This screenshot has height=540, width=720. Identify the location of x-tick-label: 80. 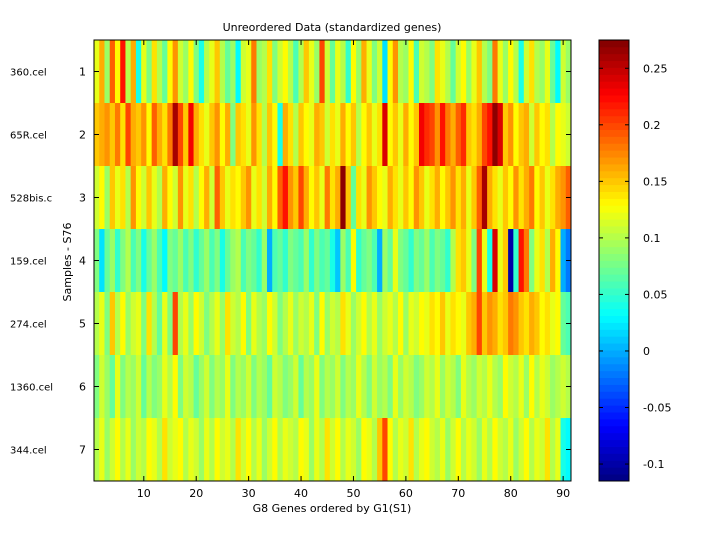
(511, 493).